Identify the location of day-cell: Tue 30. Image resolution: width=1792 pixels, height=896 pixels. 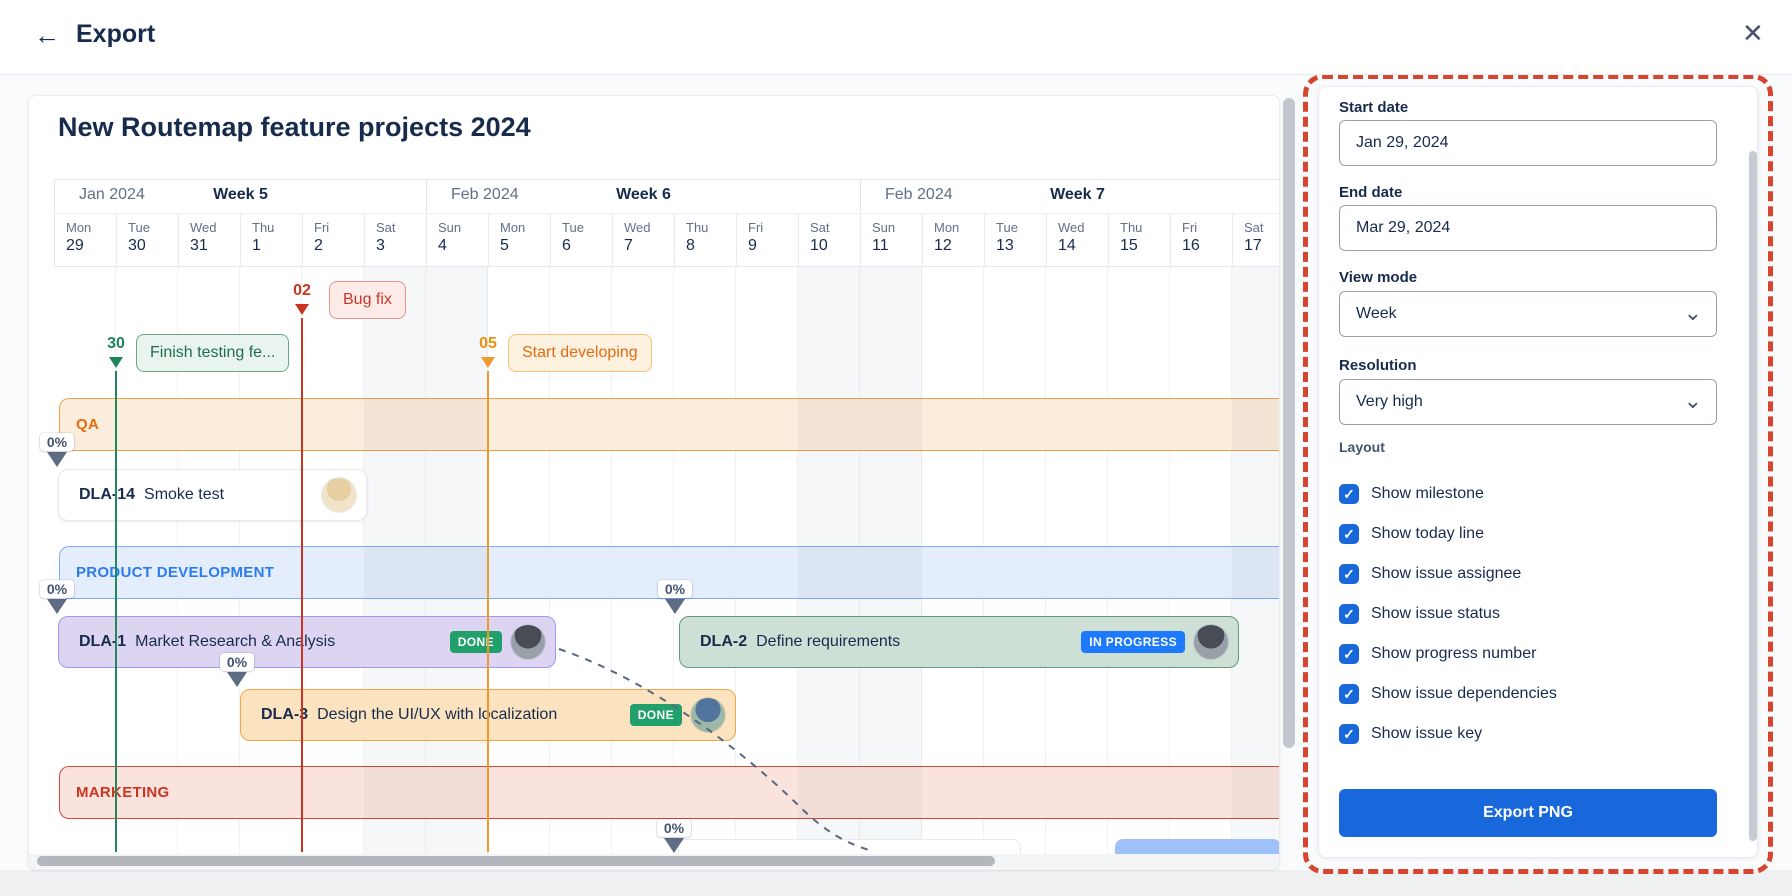
(148, 240).